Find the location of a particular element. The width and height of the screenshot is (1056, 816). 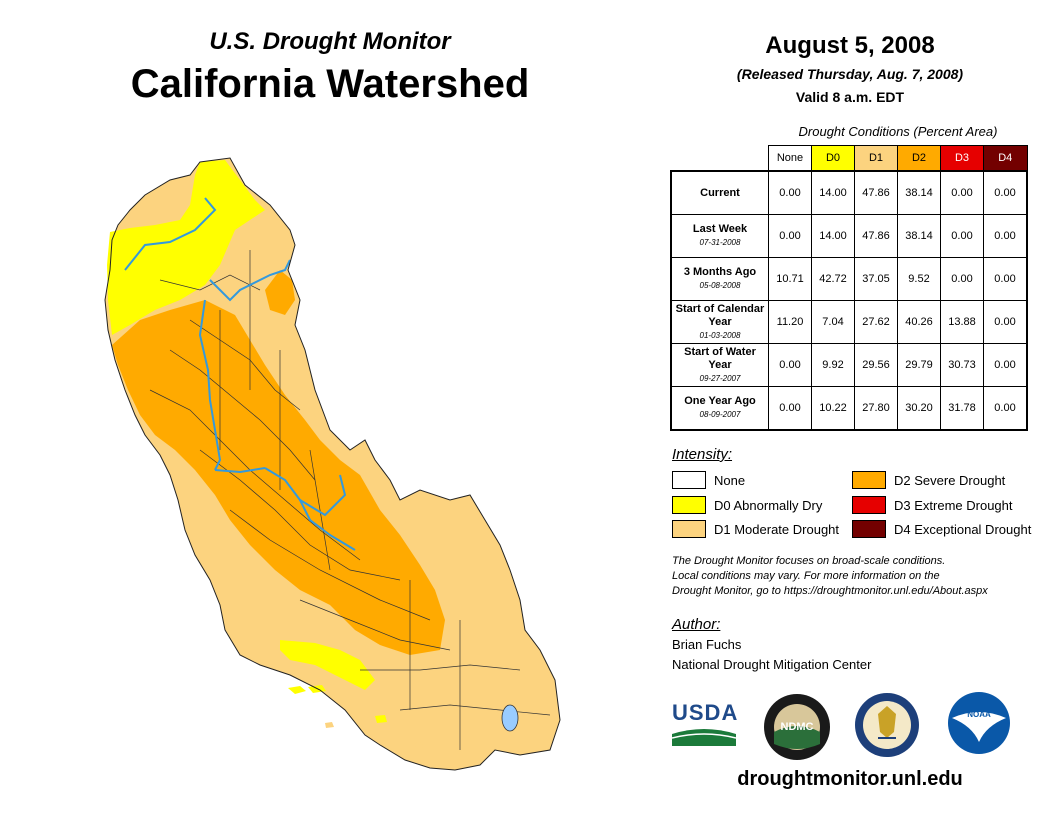

cell-d1: 27.62 is located at coordinates (876, 322).